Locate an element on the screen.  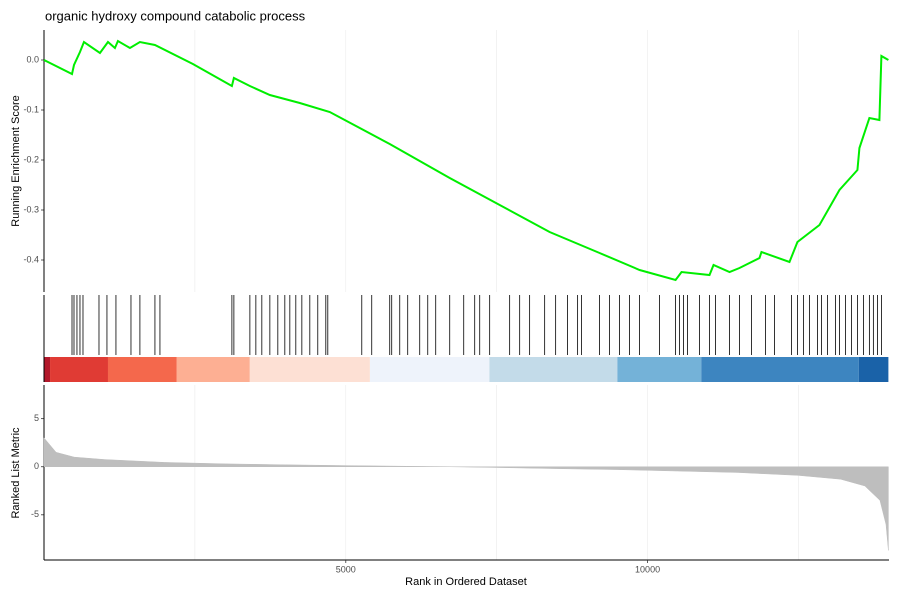
y-tick-label: -0.2 is located at coordinates (31, 159).